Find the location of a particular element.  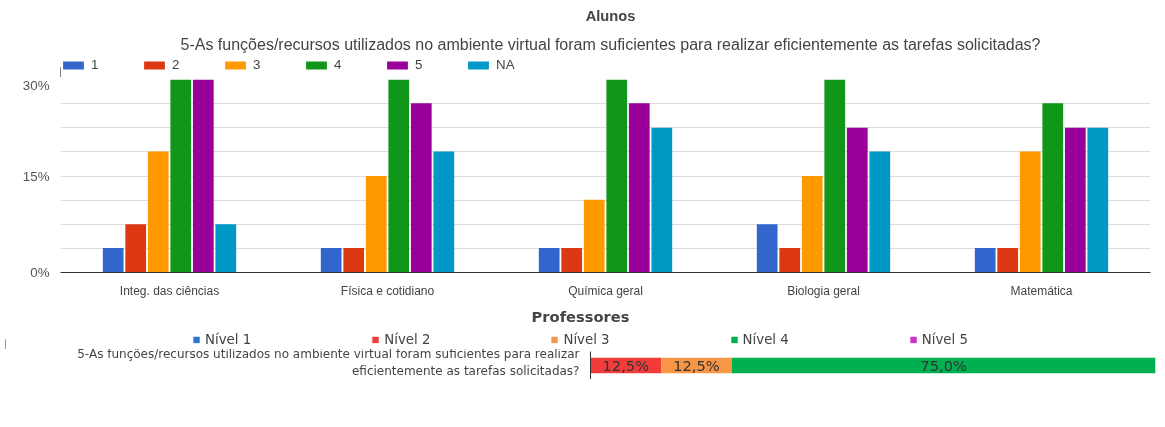

x-tick-label: Integ. das ciências is located at coordinates (169, 290).